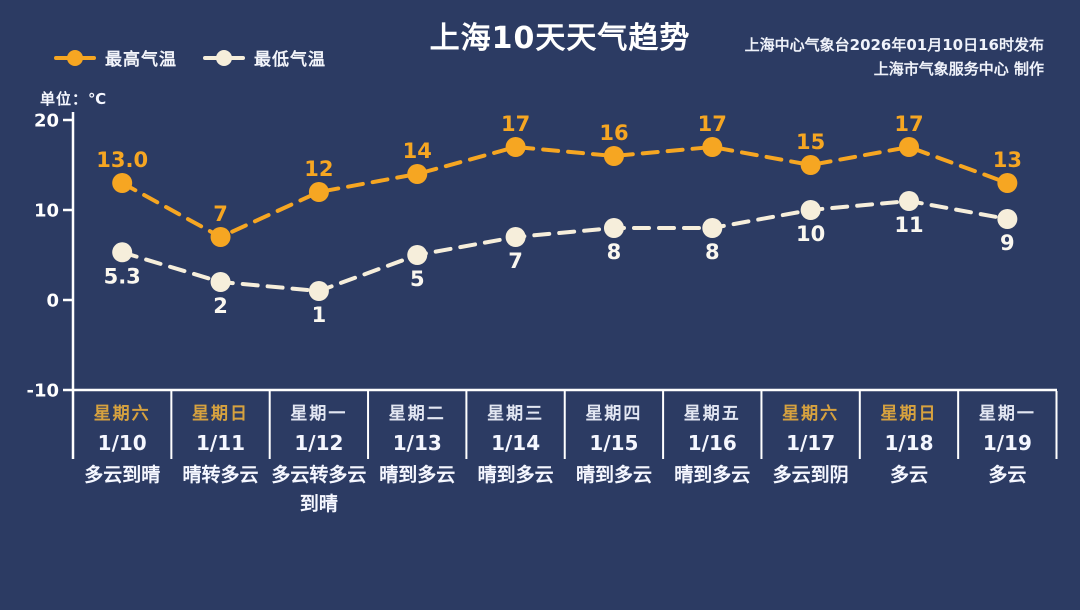 The height and width of the screenshot is (610, 1080). What do you see at coordinates (220, 306) in the screenshot?
I see `low-temp-value-label: 2` at bounding box center [220, 306].